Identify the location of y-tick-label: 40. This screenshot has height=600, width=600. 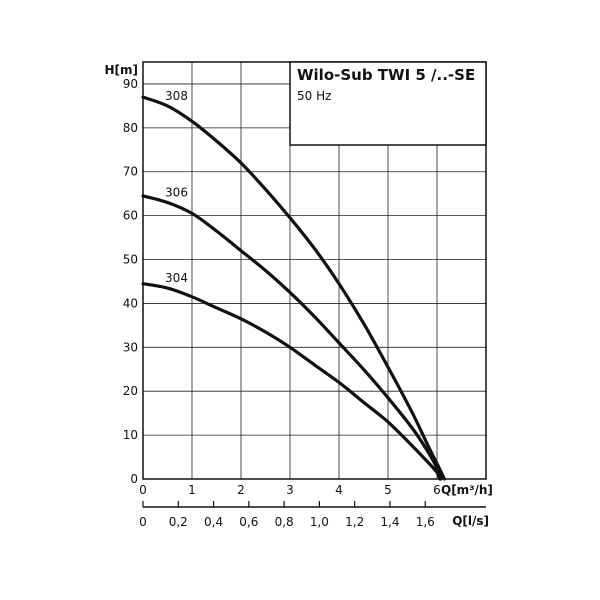
(130, 303).